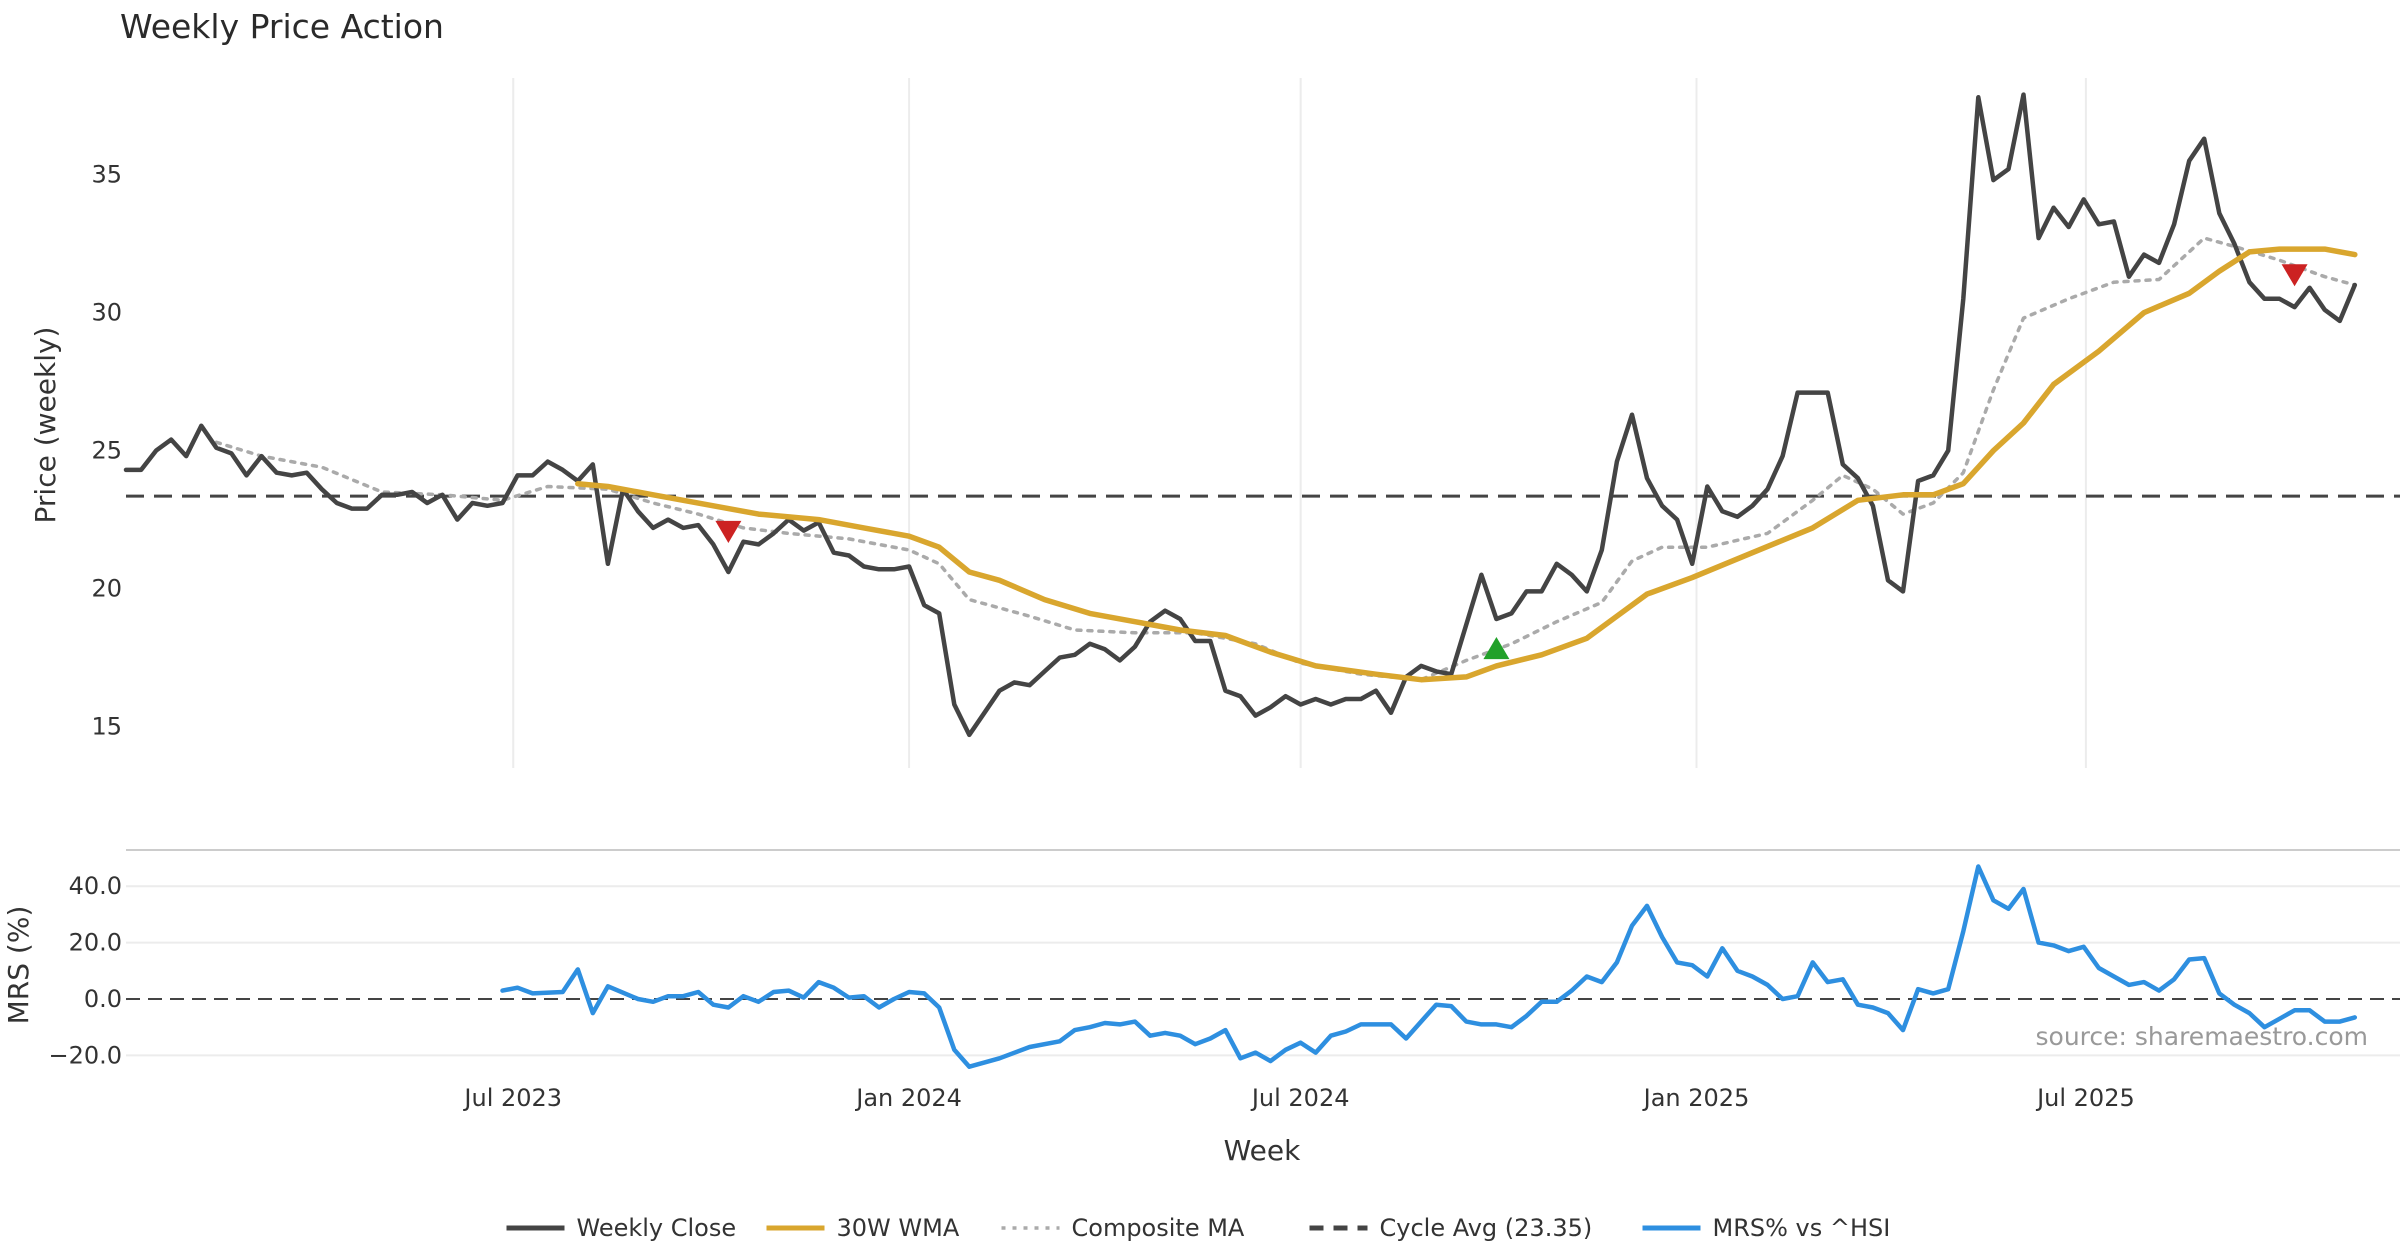 This screenshot has width=2400, height=1260. Describe the element at coordinates (1802, 1228) in the screenshot. I see `legend-label-4: MRS% vs ^HSI` at that location.